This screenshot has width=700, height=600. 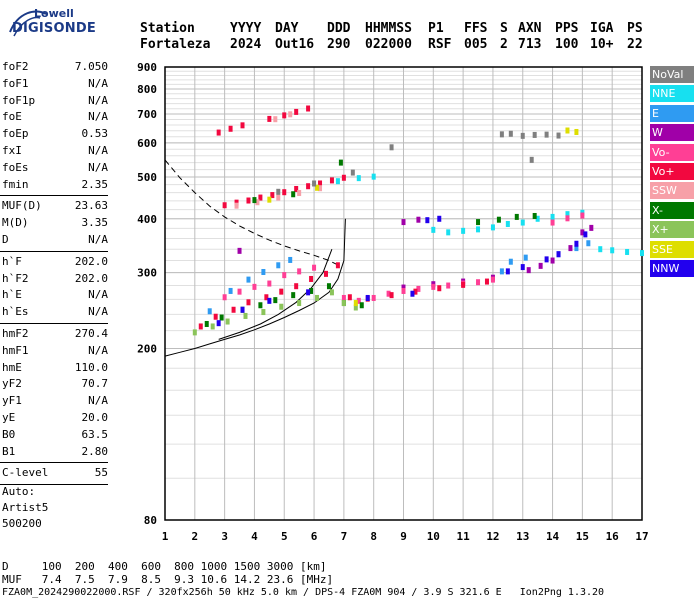 I want to click on param-name: foE, so click(x=12, y=117).